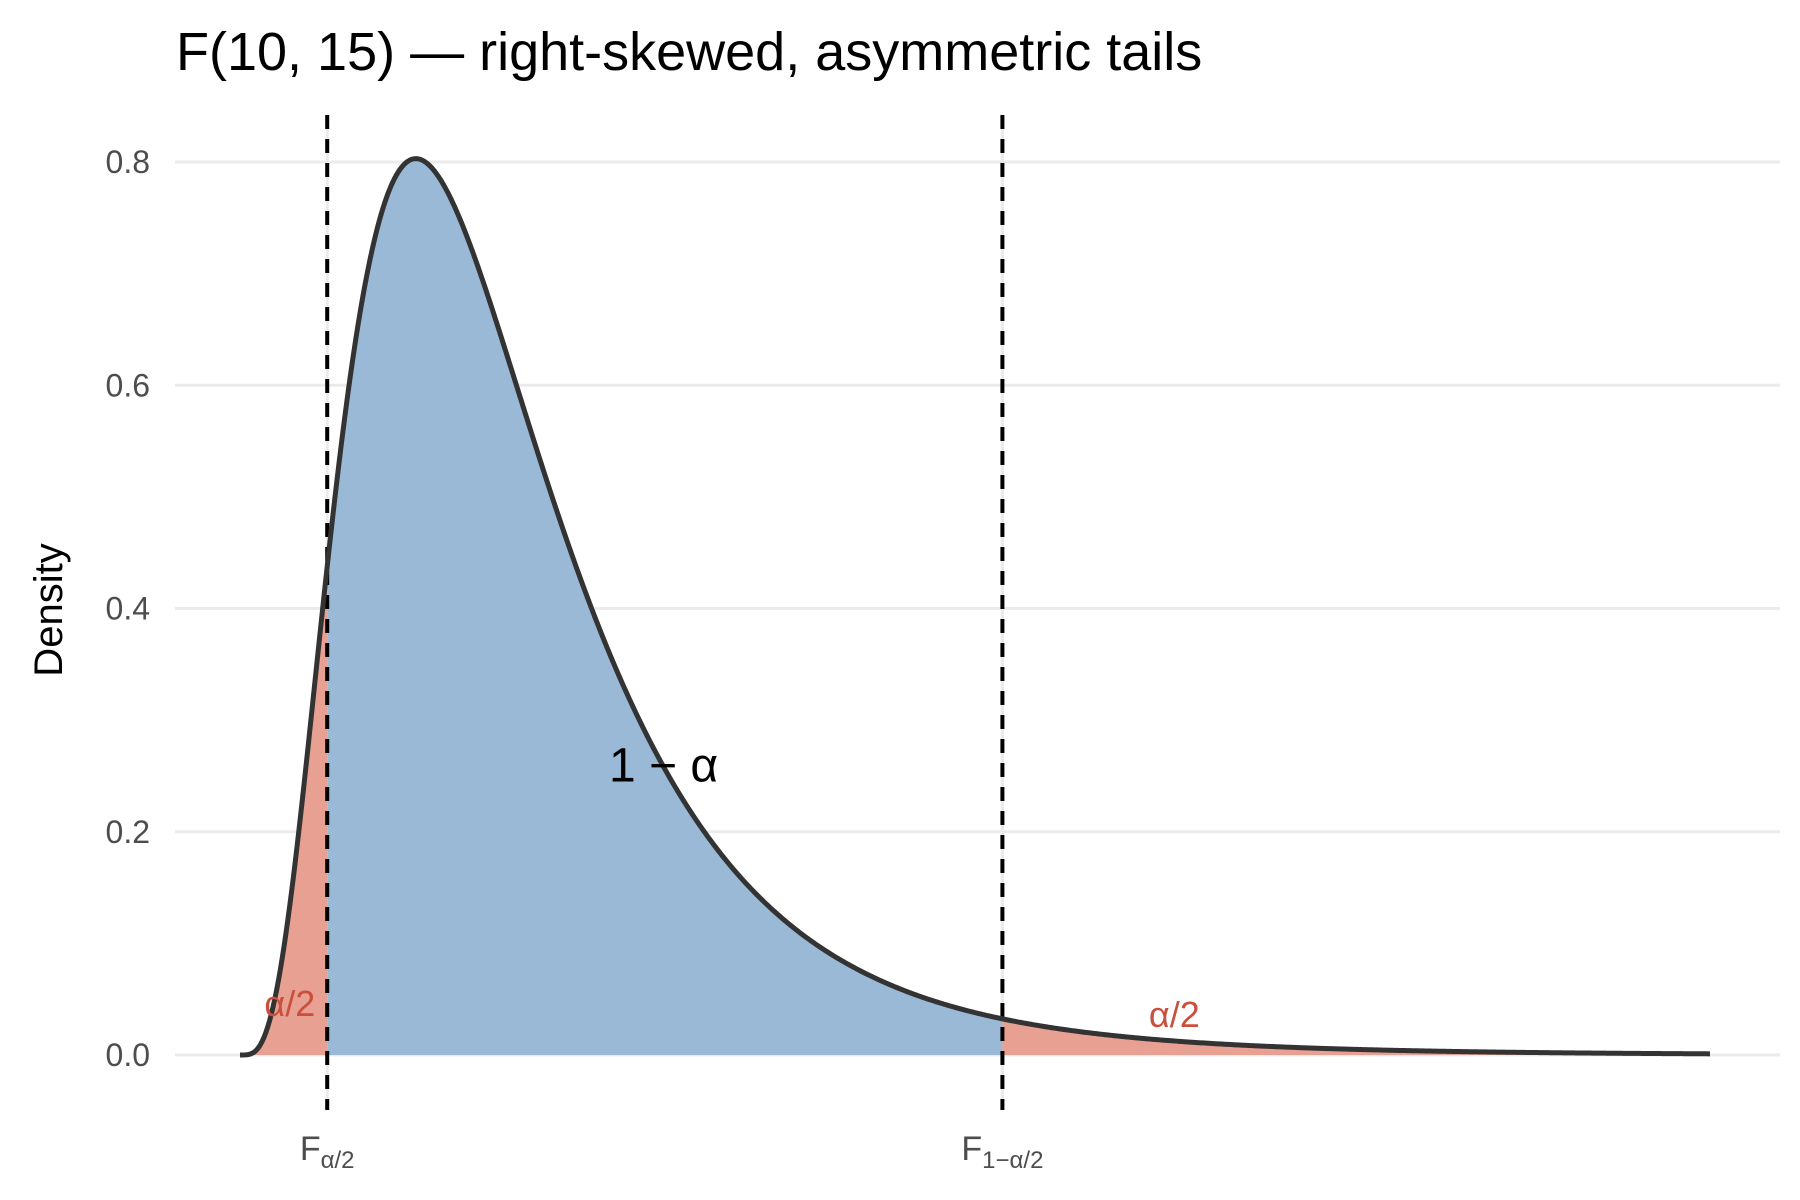 This screenshot has height=1200, width=1800. I want to click on y-tick-labels: 0.0 0.2 0.4 0.6 0.8, so click(128, 608).